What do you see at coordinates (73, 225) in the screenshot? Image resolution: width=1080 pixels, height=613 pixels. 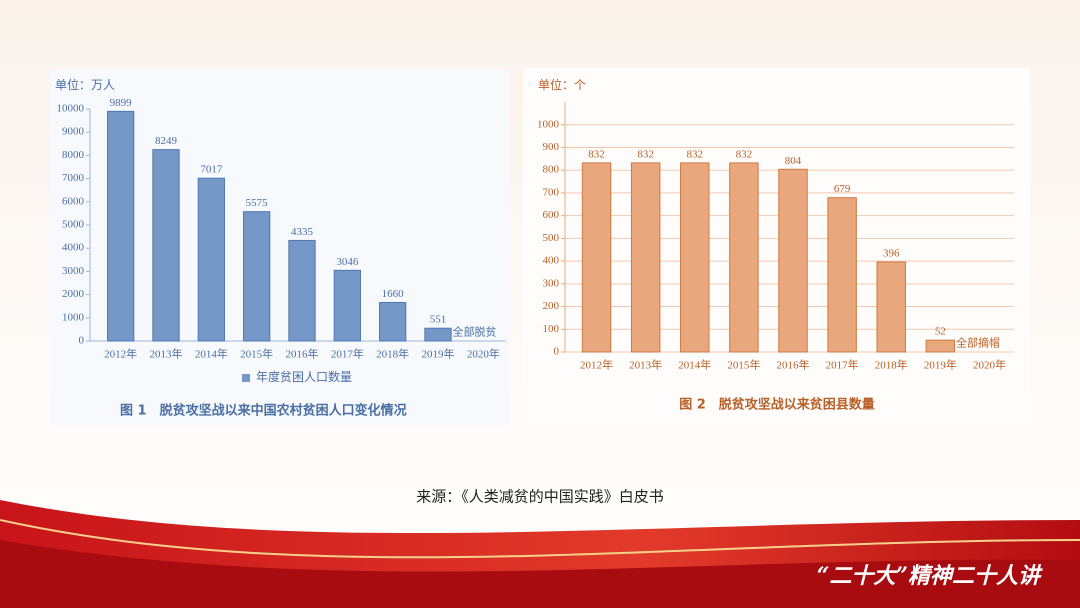 I see `y-tick-label: 5000` at bounding box center [73, 225].